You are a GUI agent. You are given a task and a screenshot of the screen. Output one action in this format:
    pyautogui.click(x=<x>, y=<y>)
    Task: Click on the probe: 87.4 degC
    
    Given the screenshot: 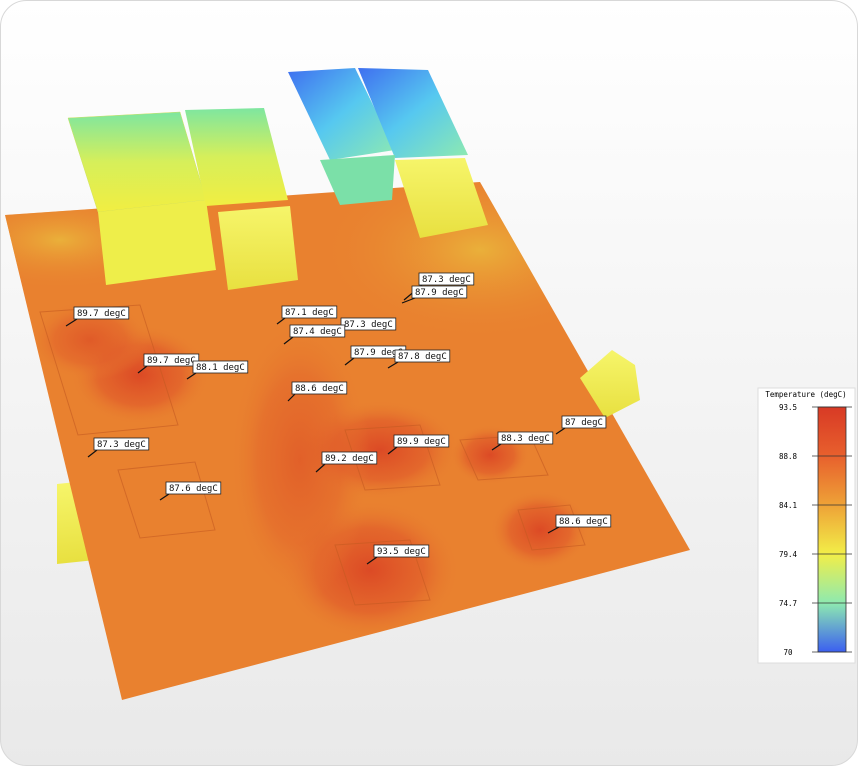 What is the action you would take?
    pyautogui.click(x=314, y=334)
    